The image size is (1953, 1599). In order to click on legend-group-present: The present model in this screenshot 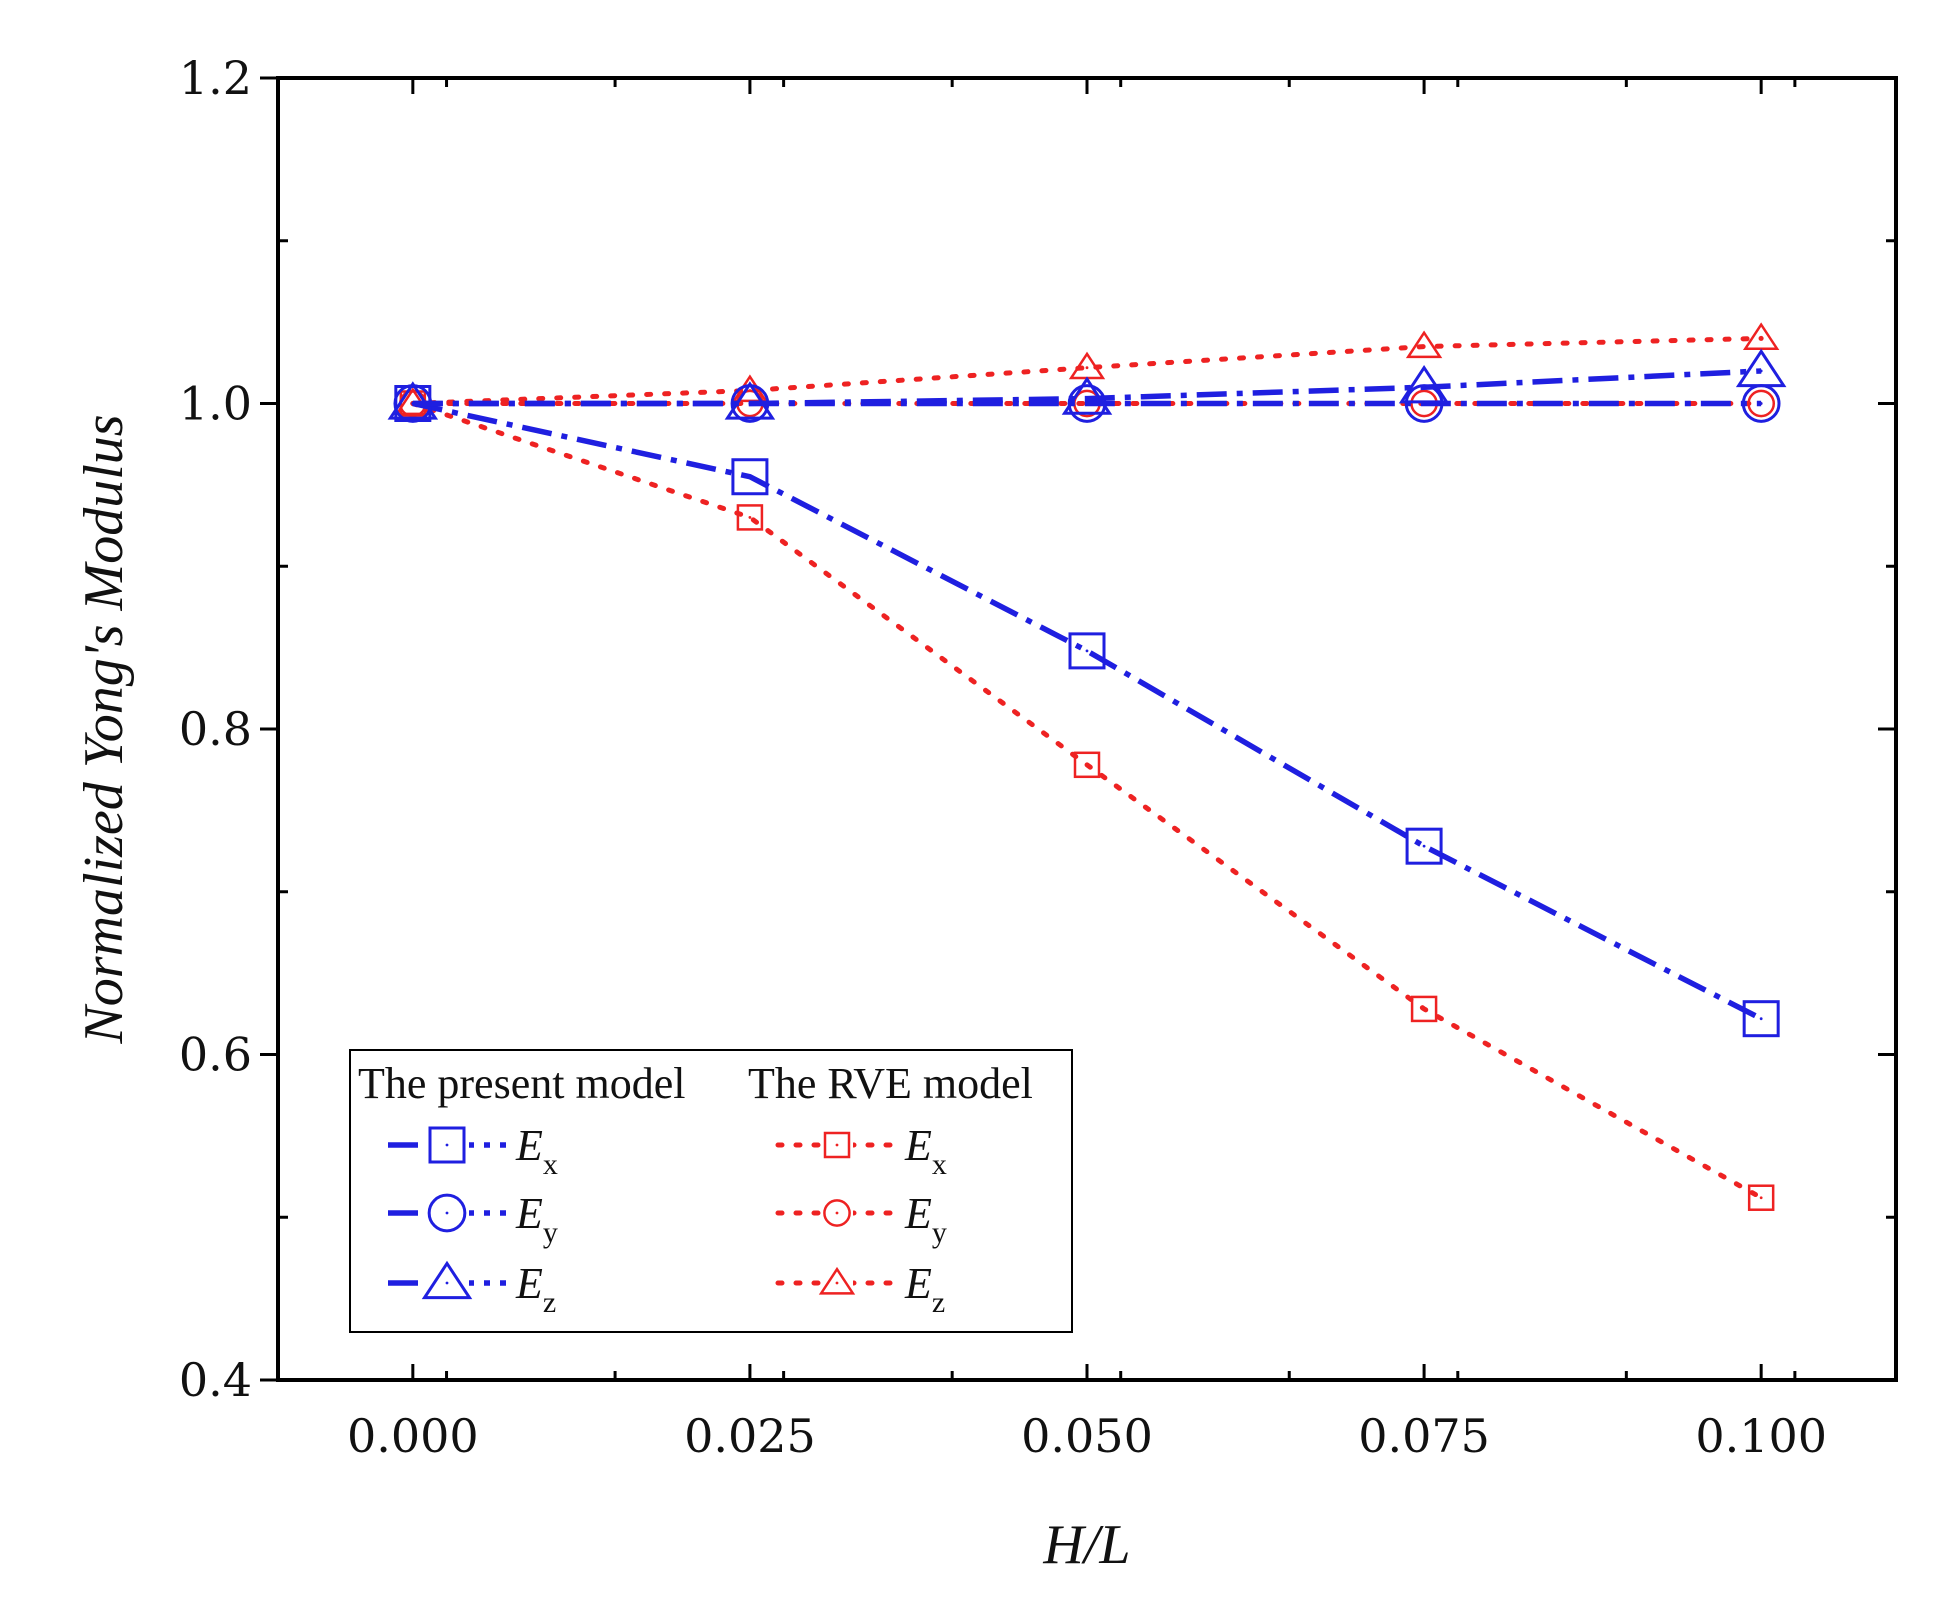, I will do `click(521, 1083)`.